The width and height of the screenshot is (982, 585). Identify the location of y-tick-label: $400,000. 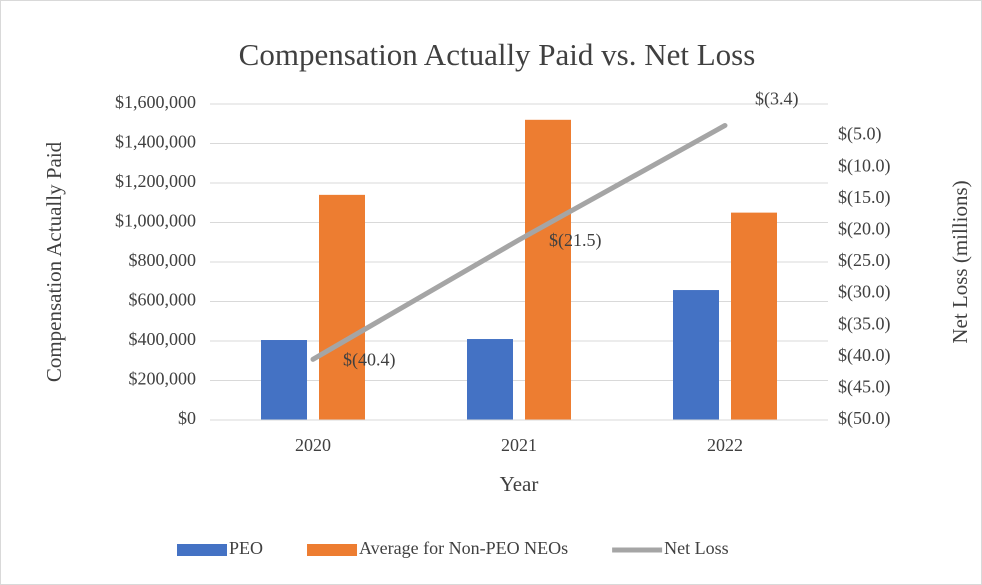
(163, 339).